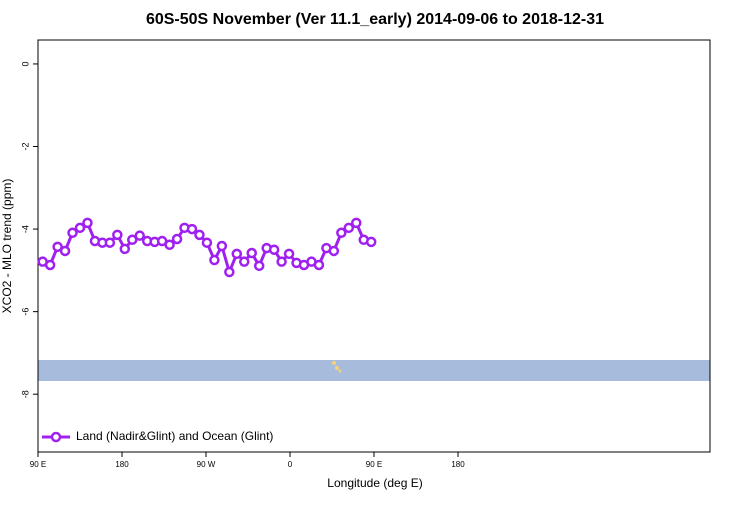 The width and height of the screenshot is (750, 505). Describe the element at coordinates (25, 63) in the screenshot. I see `y-tick-label: 0` at that location.